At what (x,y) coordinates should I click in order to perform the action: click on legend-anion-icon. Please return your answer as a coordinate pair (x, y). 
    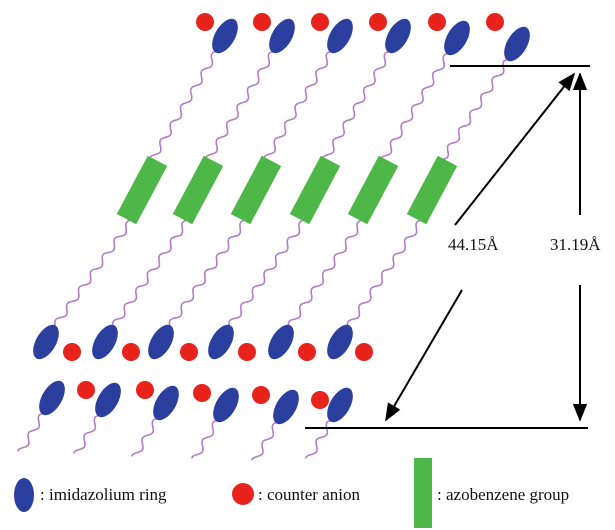
    Looking at the image, I should click on (243, 494).